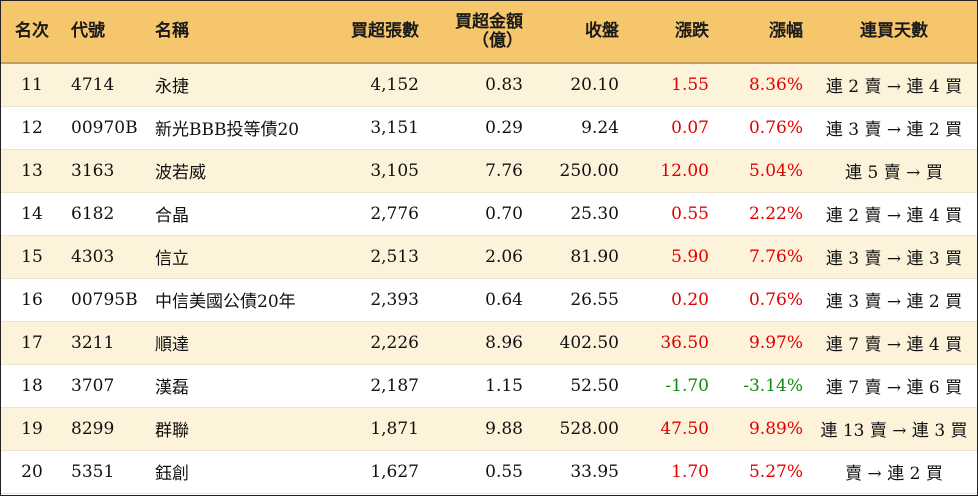  What do you see at coordinates (237, 214) in the screenshot?
I see `name-cell: 合晶` at bounding box center [237, 214].